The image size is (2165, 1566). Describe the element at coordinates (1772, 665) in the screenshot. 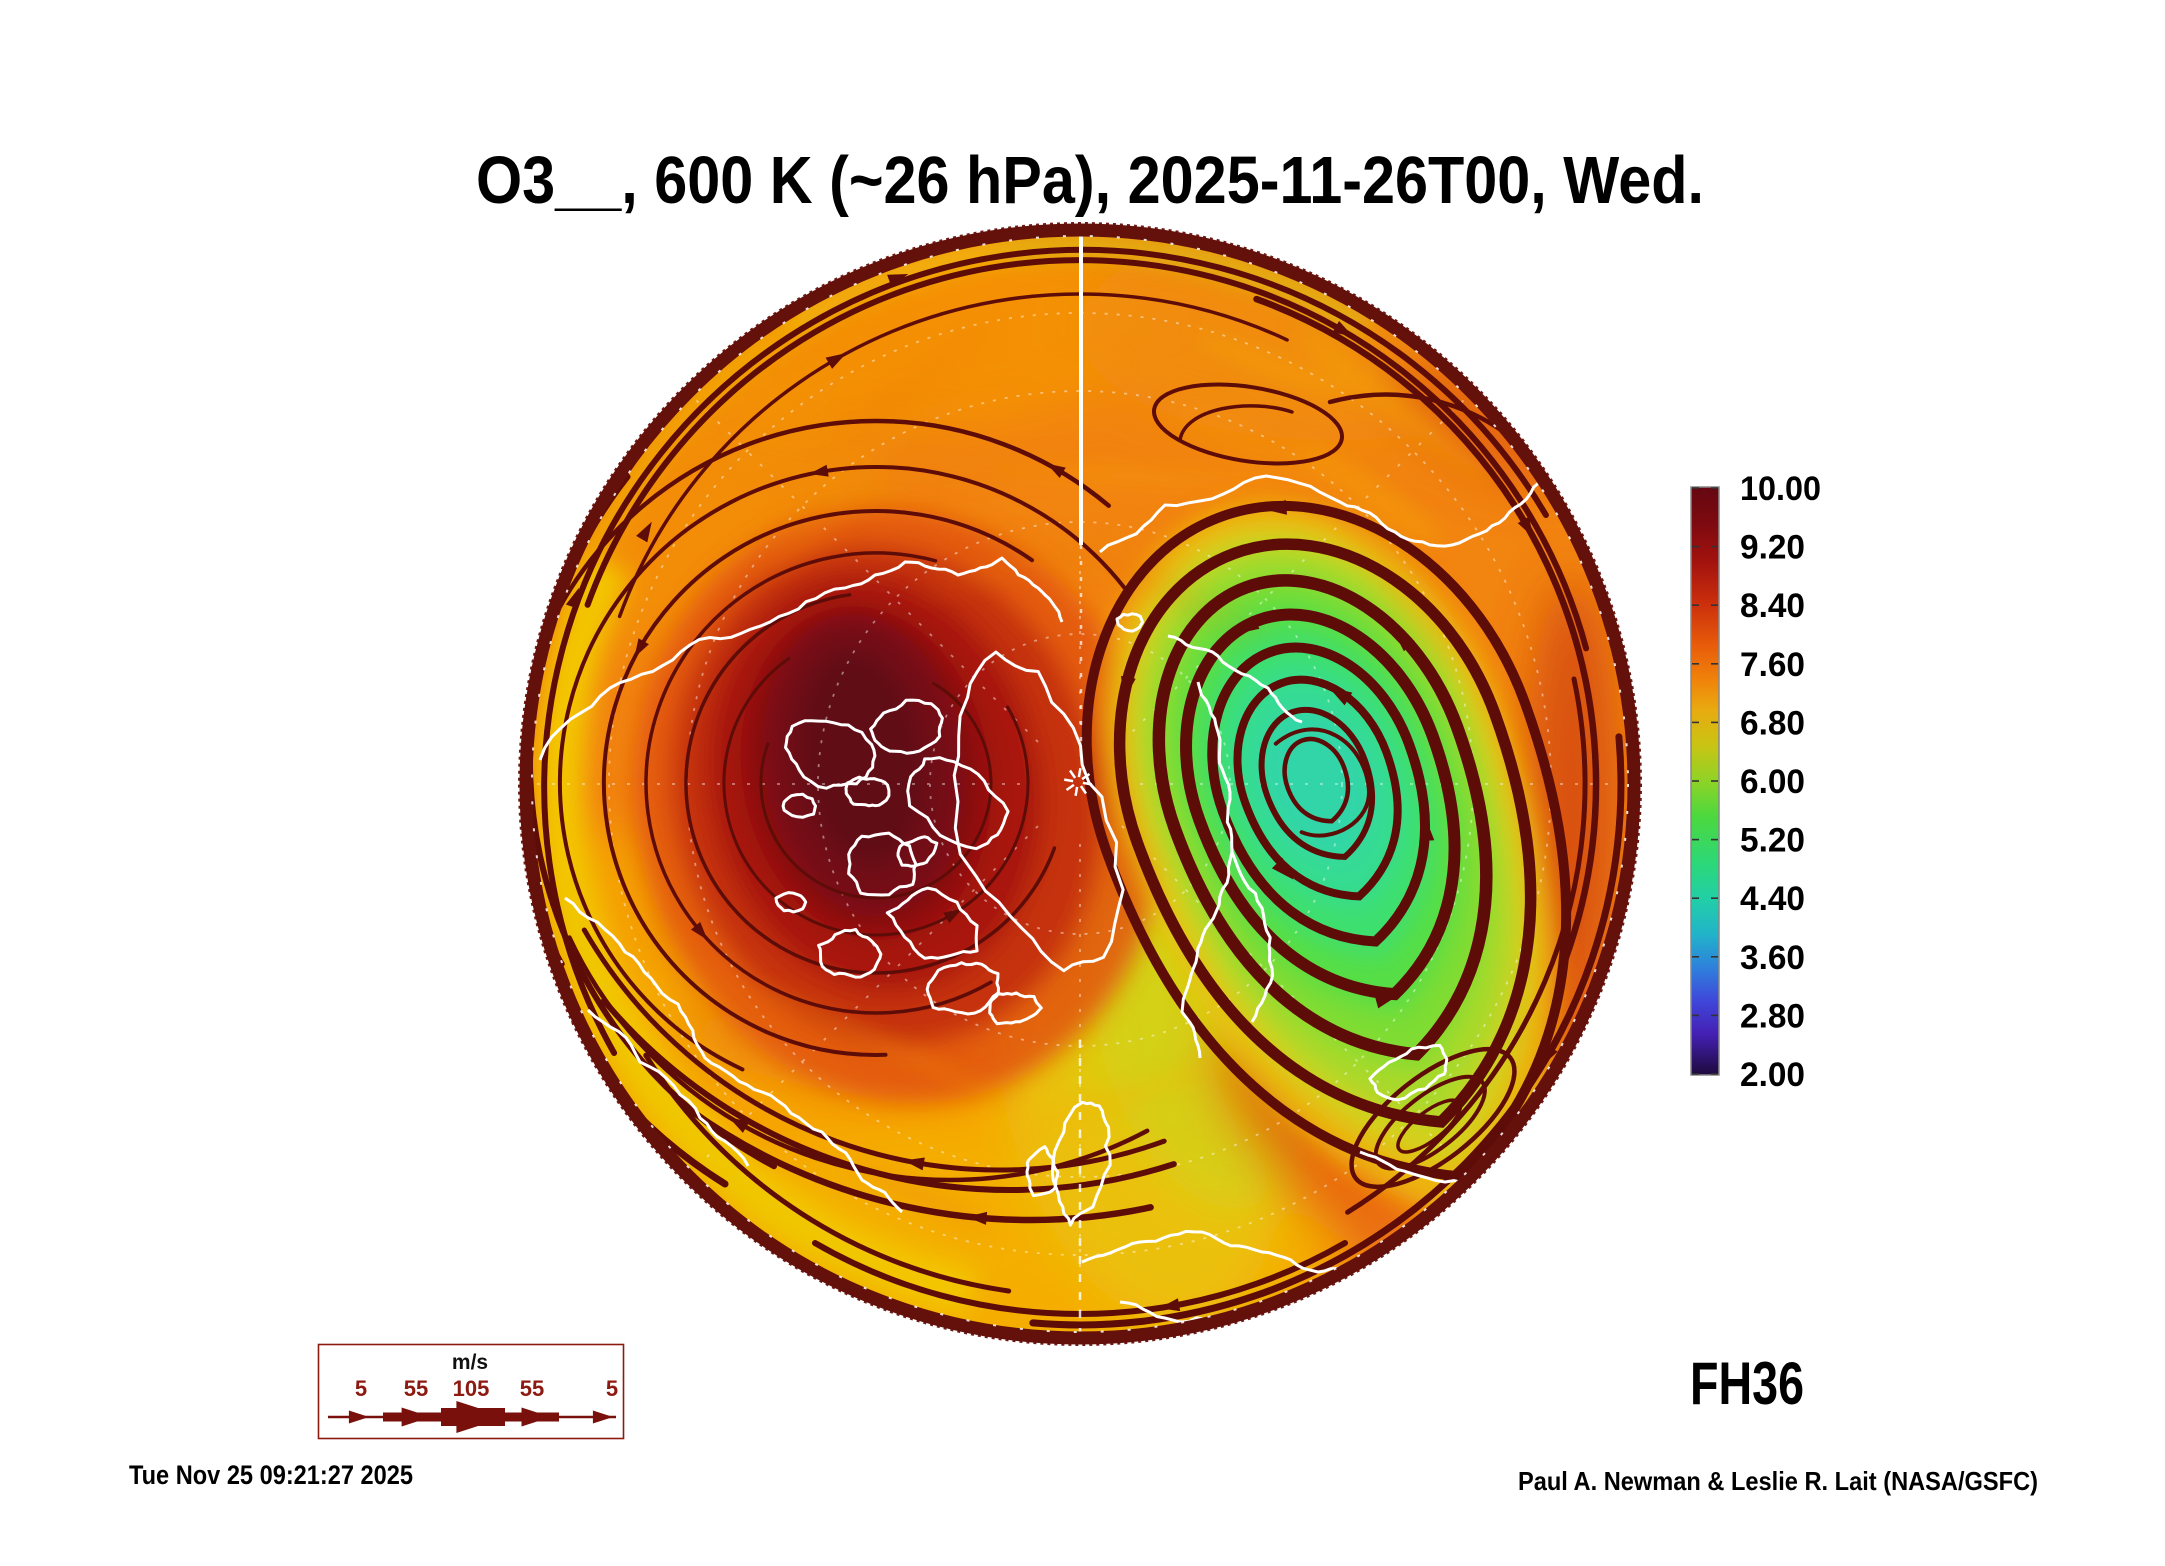

I see `svg-text: 7.60` at that location.